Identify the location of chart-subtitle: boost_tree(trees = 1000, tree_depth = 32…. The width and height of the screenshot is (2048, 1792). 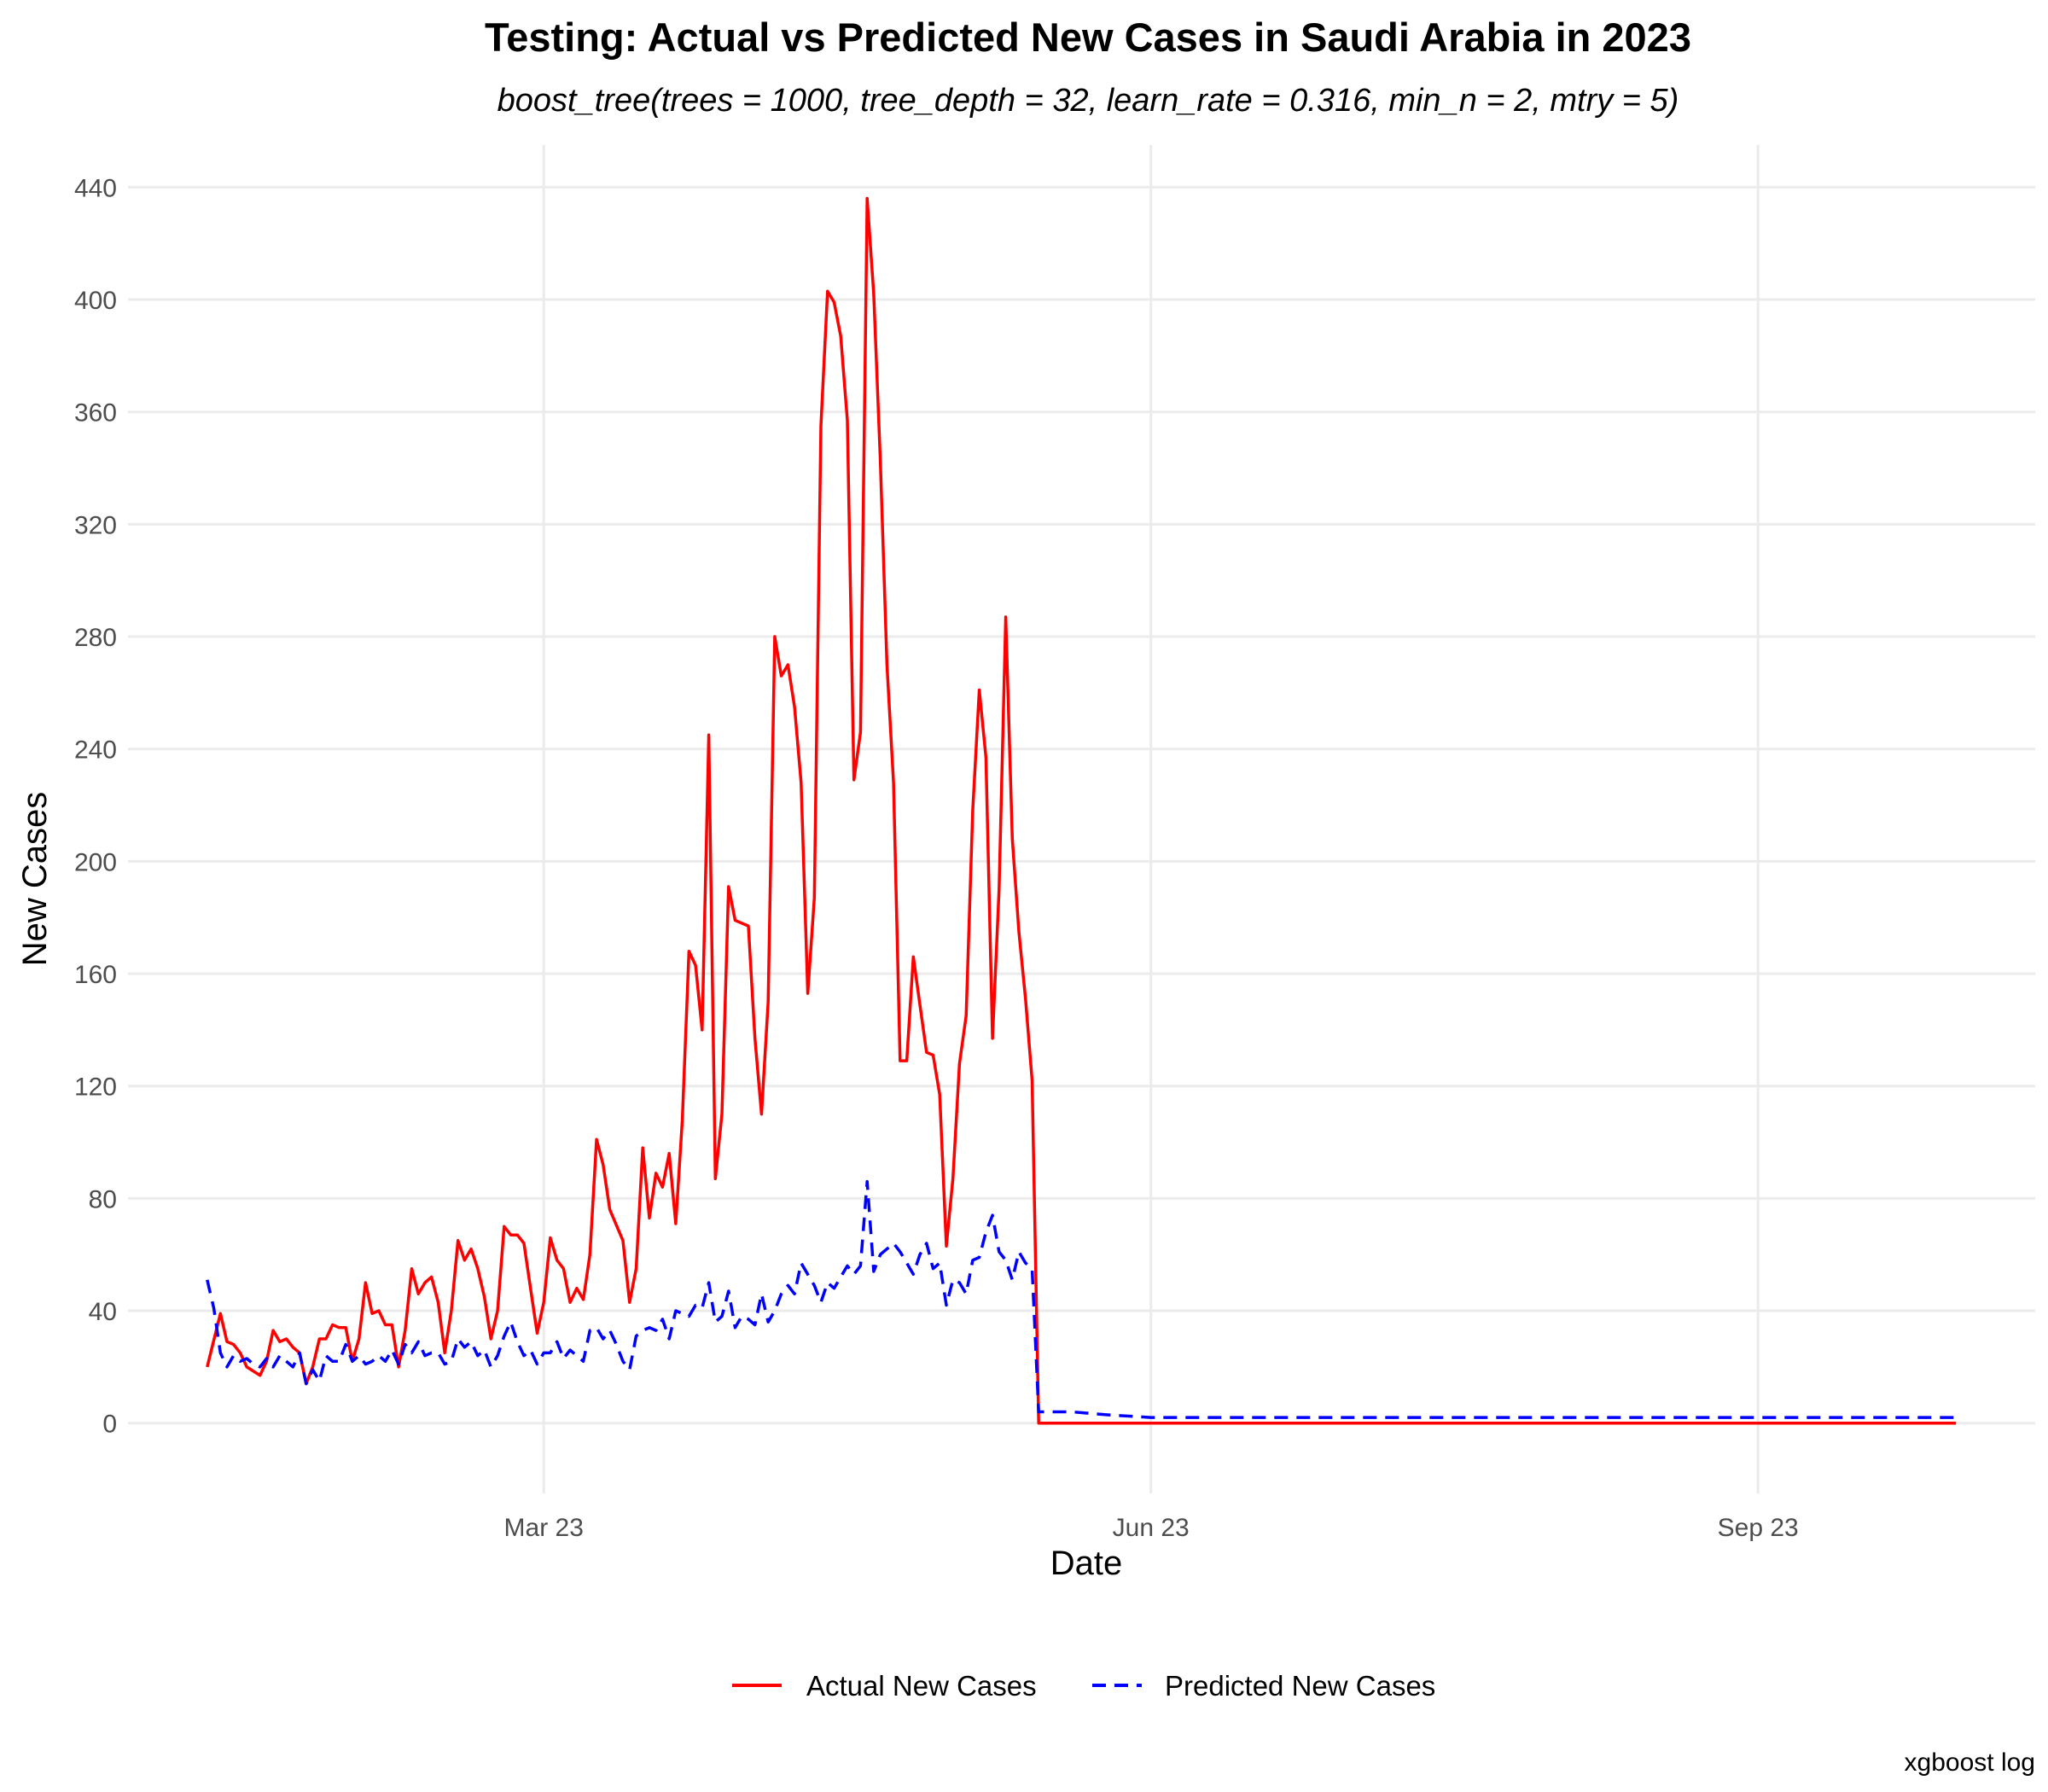
(1088, 101).